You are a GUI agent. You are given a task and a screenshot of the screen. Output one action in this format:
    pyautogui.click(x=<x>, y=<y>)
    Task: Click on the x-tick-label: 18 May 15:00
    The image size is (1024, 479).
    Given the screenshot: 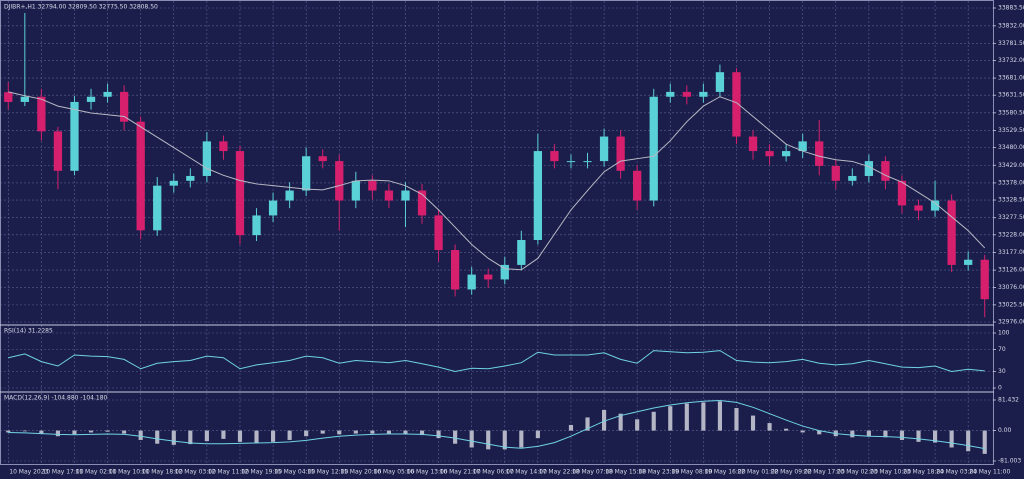 What is the action you would take?
    pyautogui.click(x=625, y=472)
    